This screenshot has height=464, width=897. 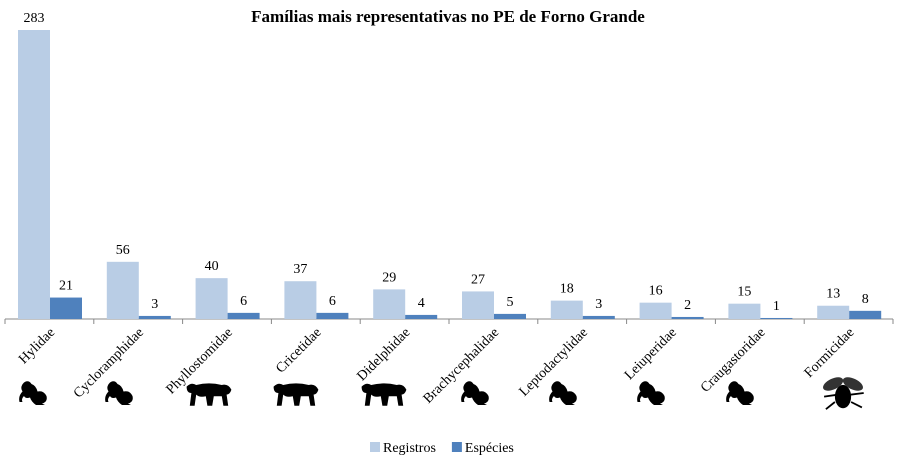 I want to click on value-label: 13, so click(x=833, y=294).